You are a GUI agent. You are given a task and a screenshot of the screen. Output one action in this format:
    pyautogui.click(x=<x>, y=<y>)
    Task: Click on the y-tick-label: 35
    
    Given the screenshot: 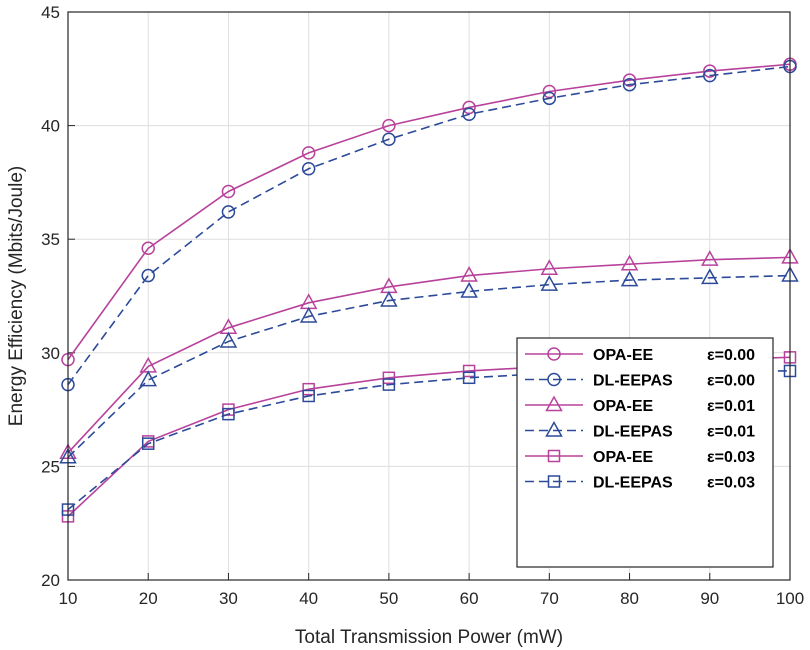 What is the action you would take?
    pyautogui.click(x=50, y=239)
    